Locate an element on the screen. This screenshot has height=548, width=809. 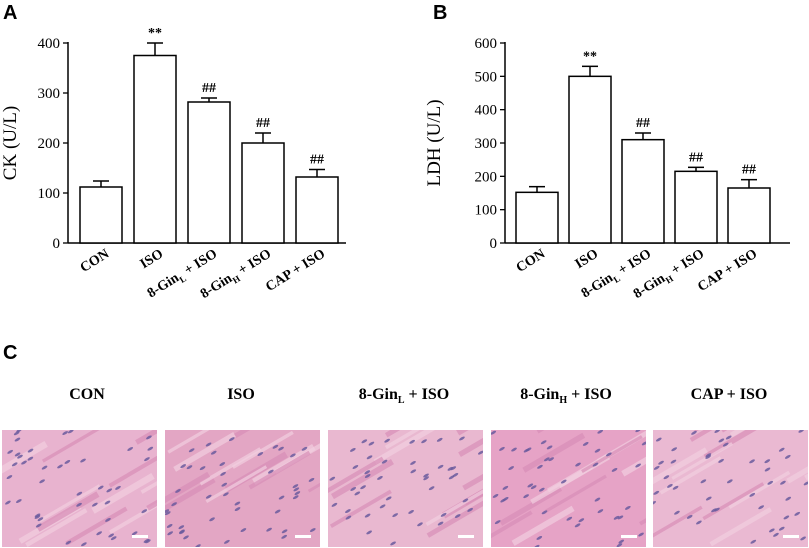
y-tick-label: 0 is located at coordinates (494, 244).